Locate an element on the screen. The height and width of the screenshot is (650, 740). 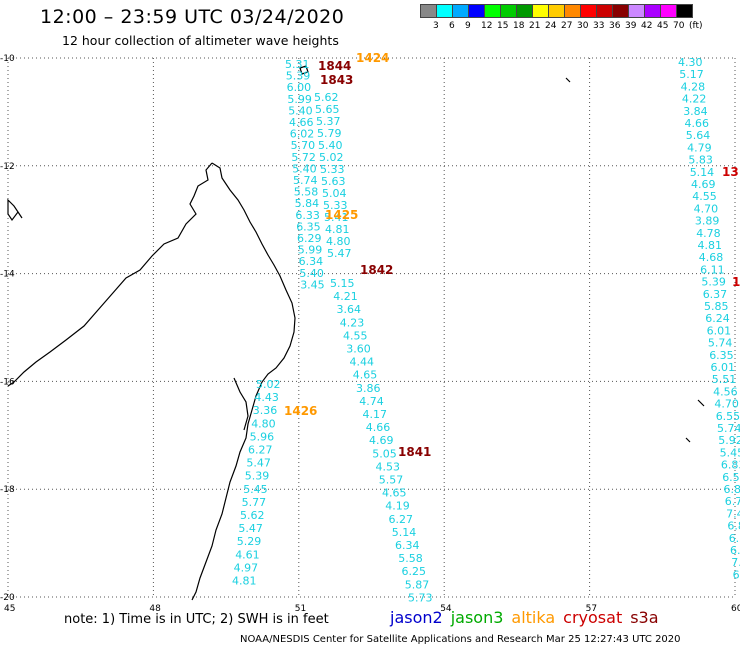
wave-height-value: 5.96 is located at coordinates (262, 436).